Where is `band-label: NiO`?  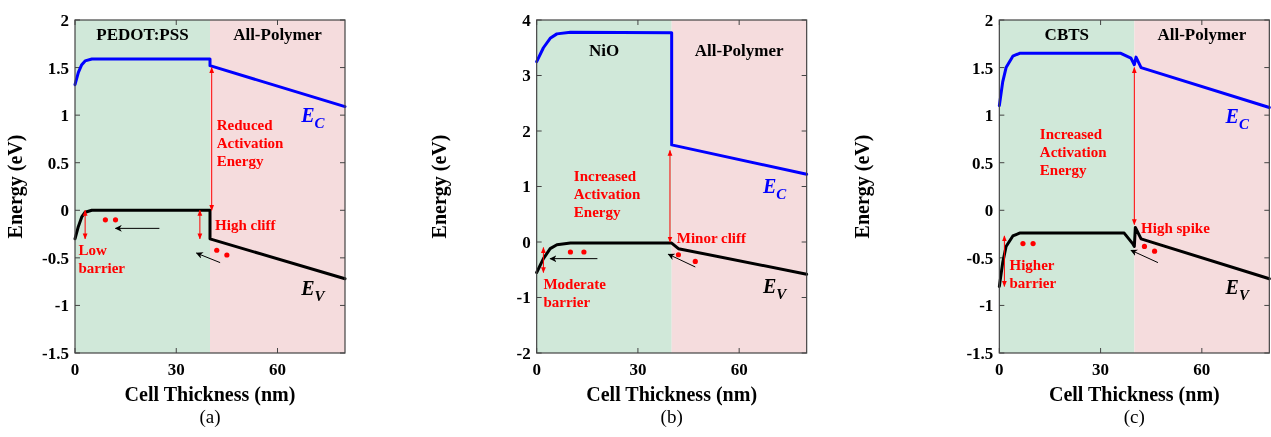 band-label: NiO is located at coordinates (604, 50).